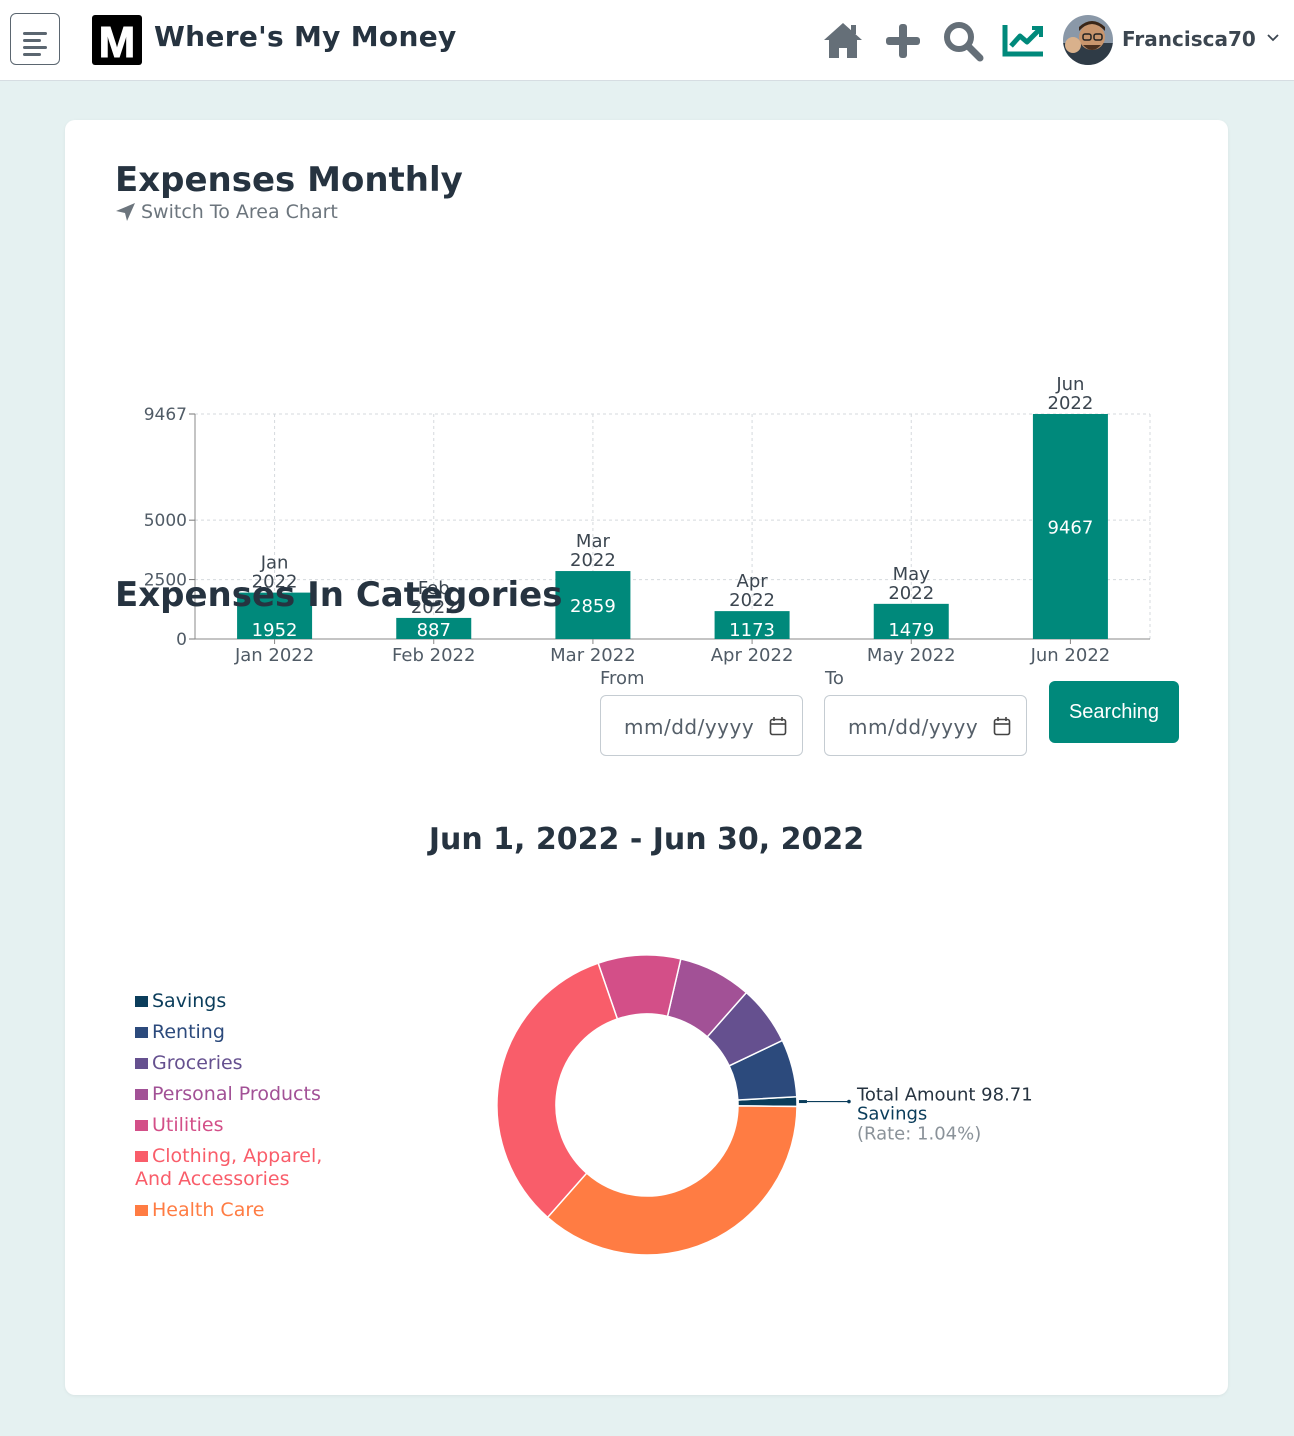 Image resolution: width=1294 pixels, height=1436 pixels. Describe the element at coordinates (208, 1210) in the screenshot. I see `legend-label: Health Care` at that location.